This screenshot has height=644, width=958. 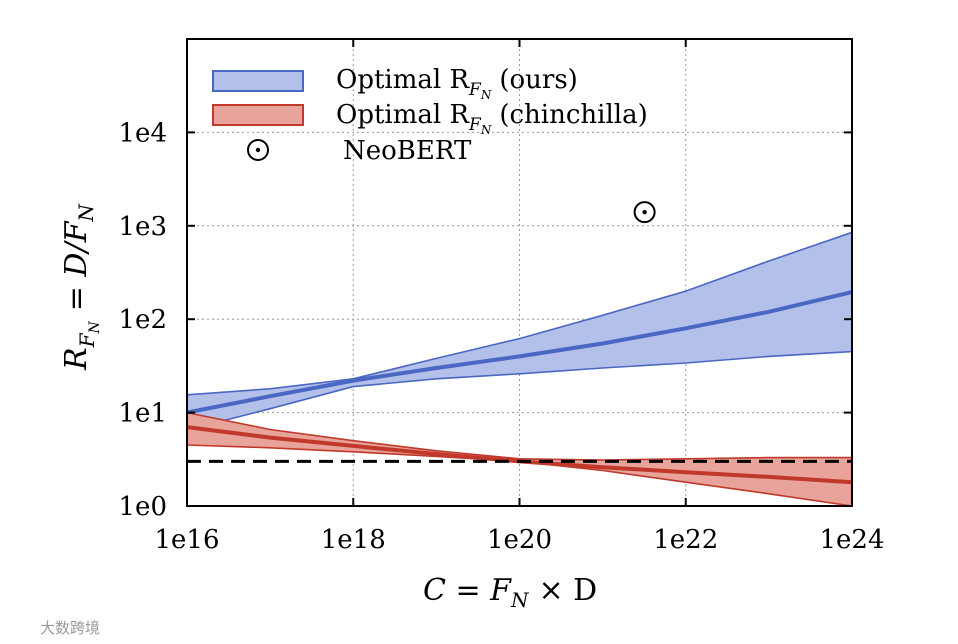 I want to click on legend-label-chinchilla: Optimal RFN (chinchilla), so click(x=492, y=118).